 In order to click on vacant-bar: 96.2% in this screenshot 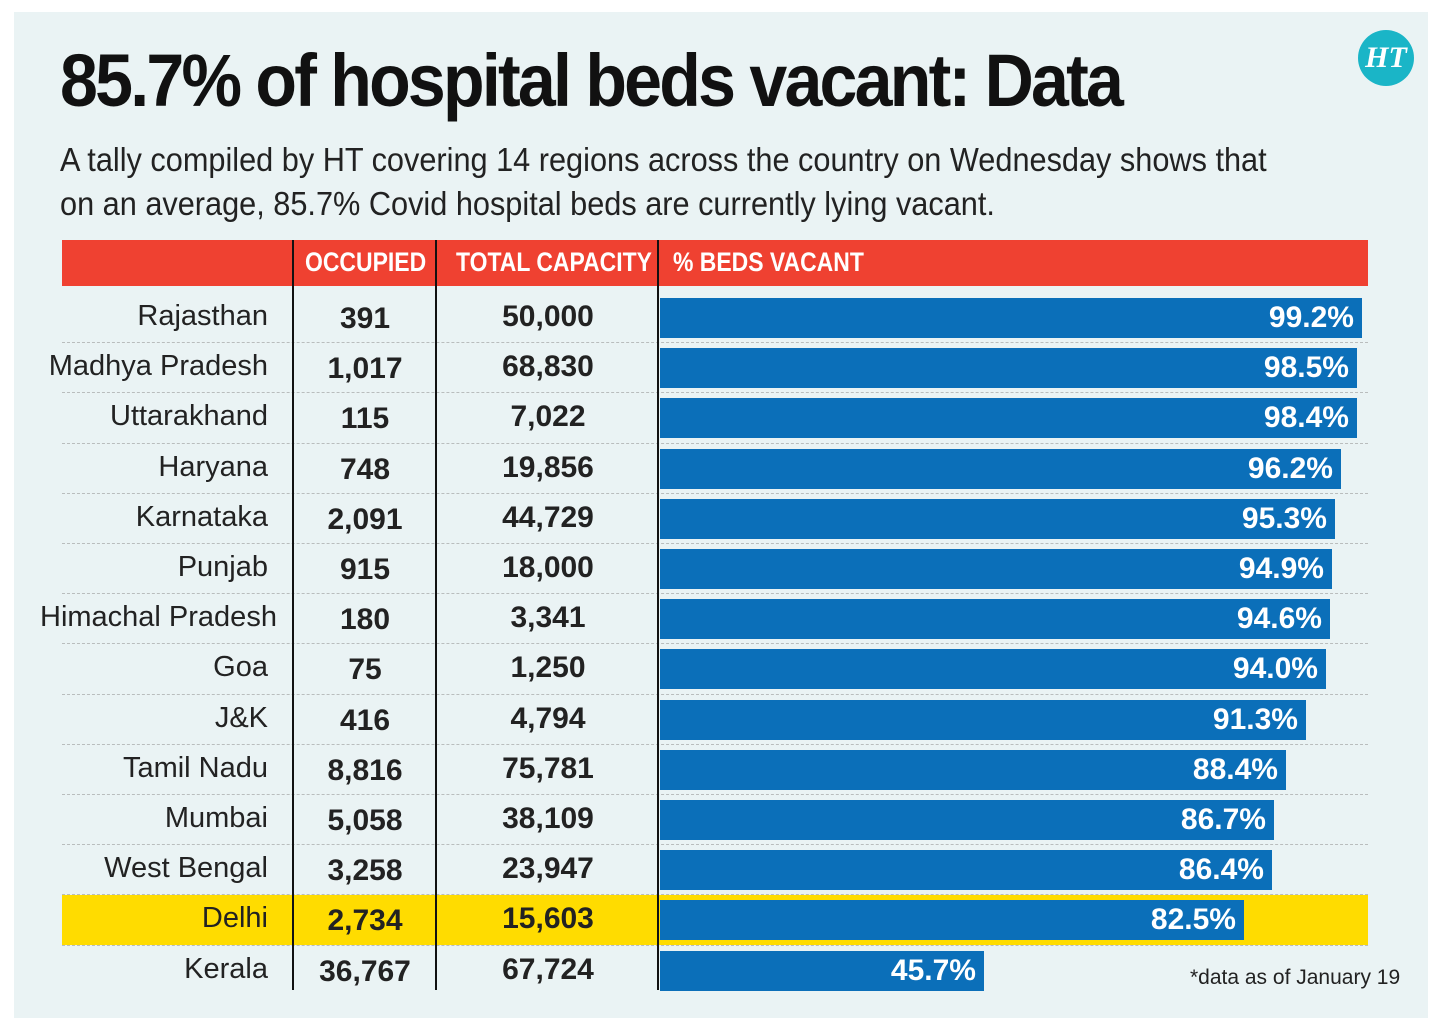, I will do `click(1000, 469)`.